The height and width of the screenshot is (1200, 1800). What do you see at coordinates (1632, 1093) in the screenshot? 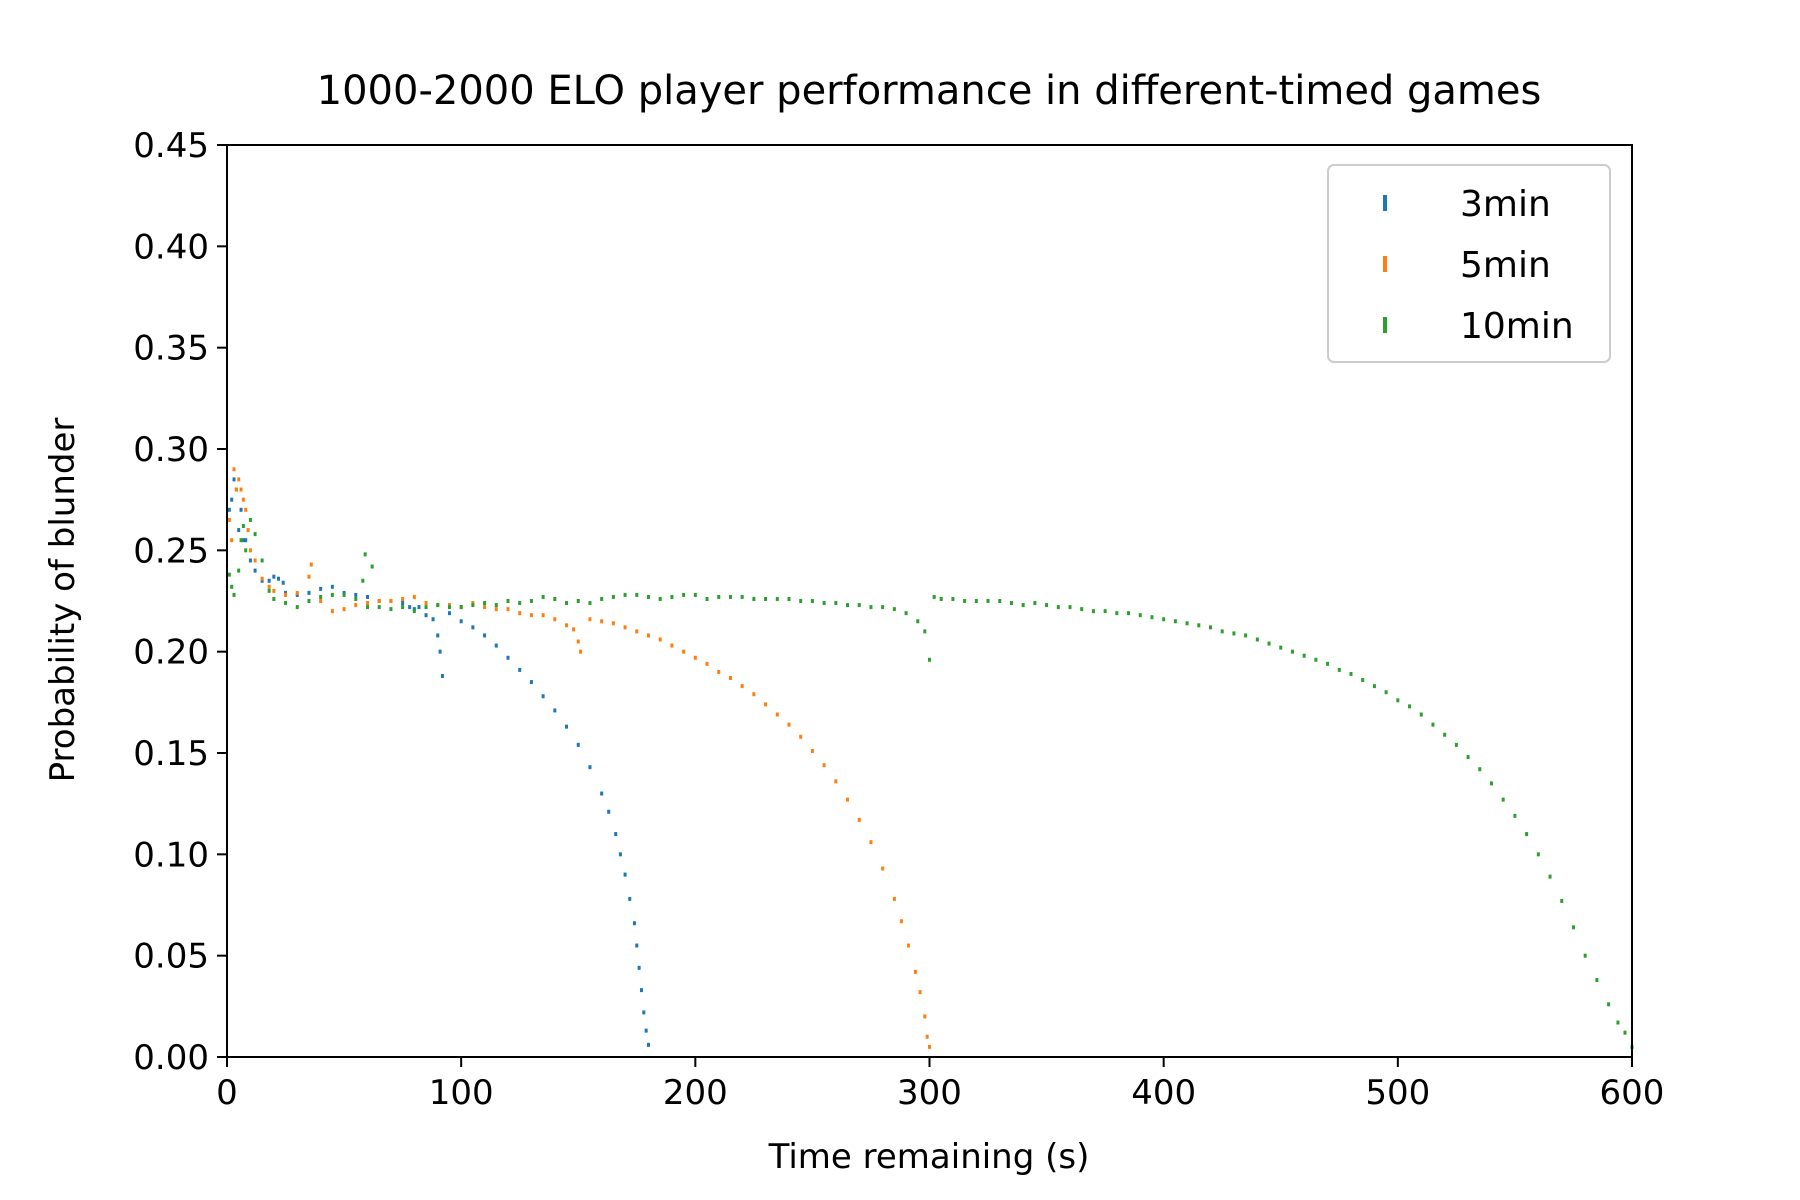
I see `x-tick-label: 600` at bounding box center [1632, 1093].